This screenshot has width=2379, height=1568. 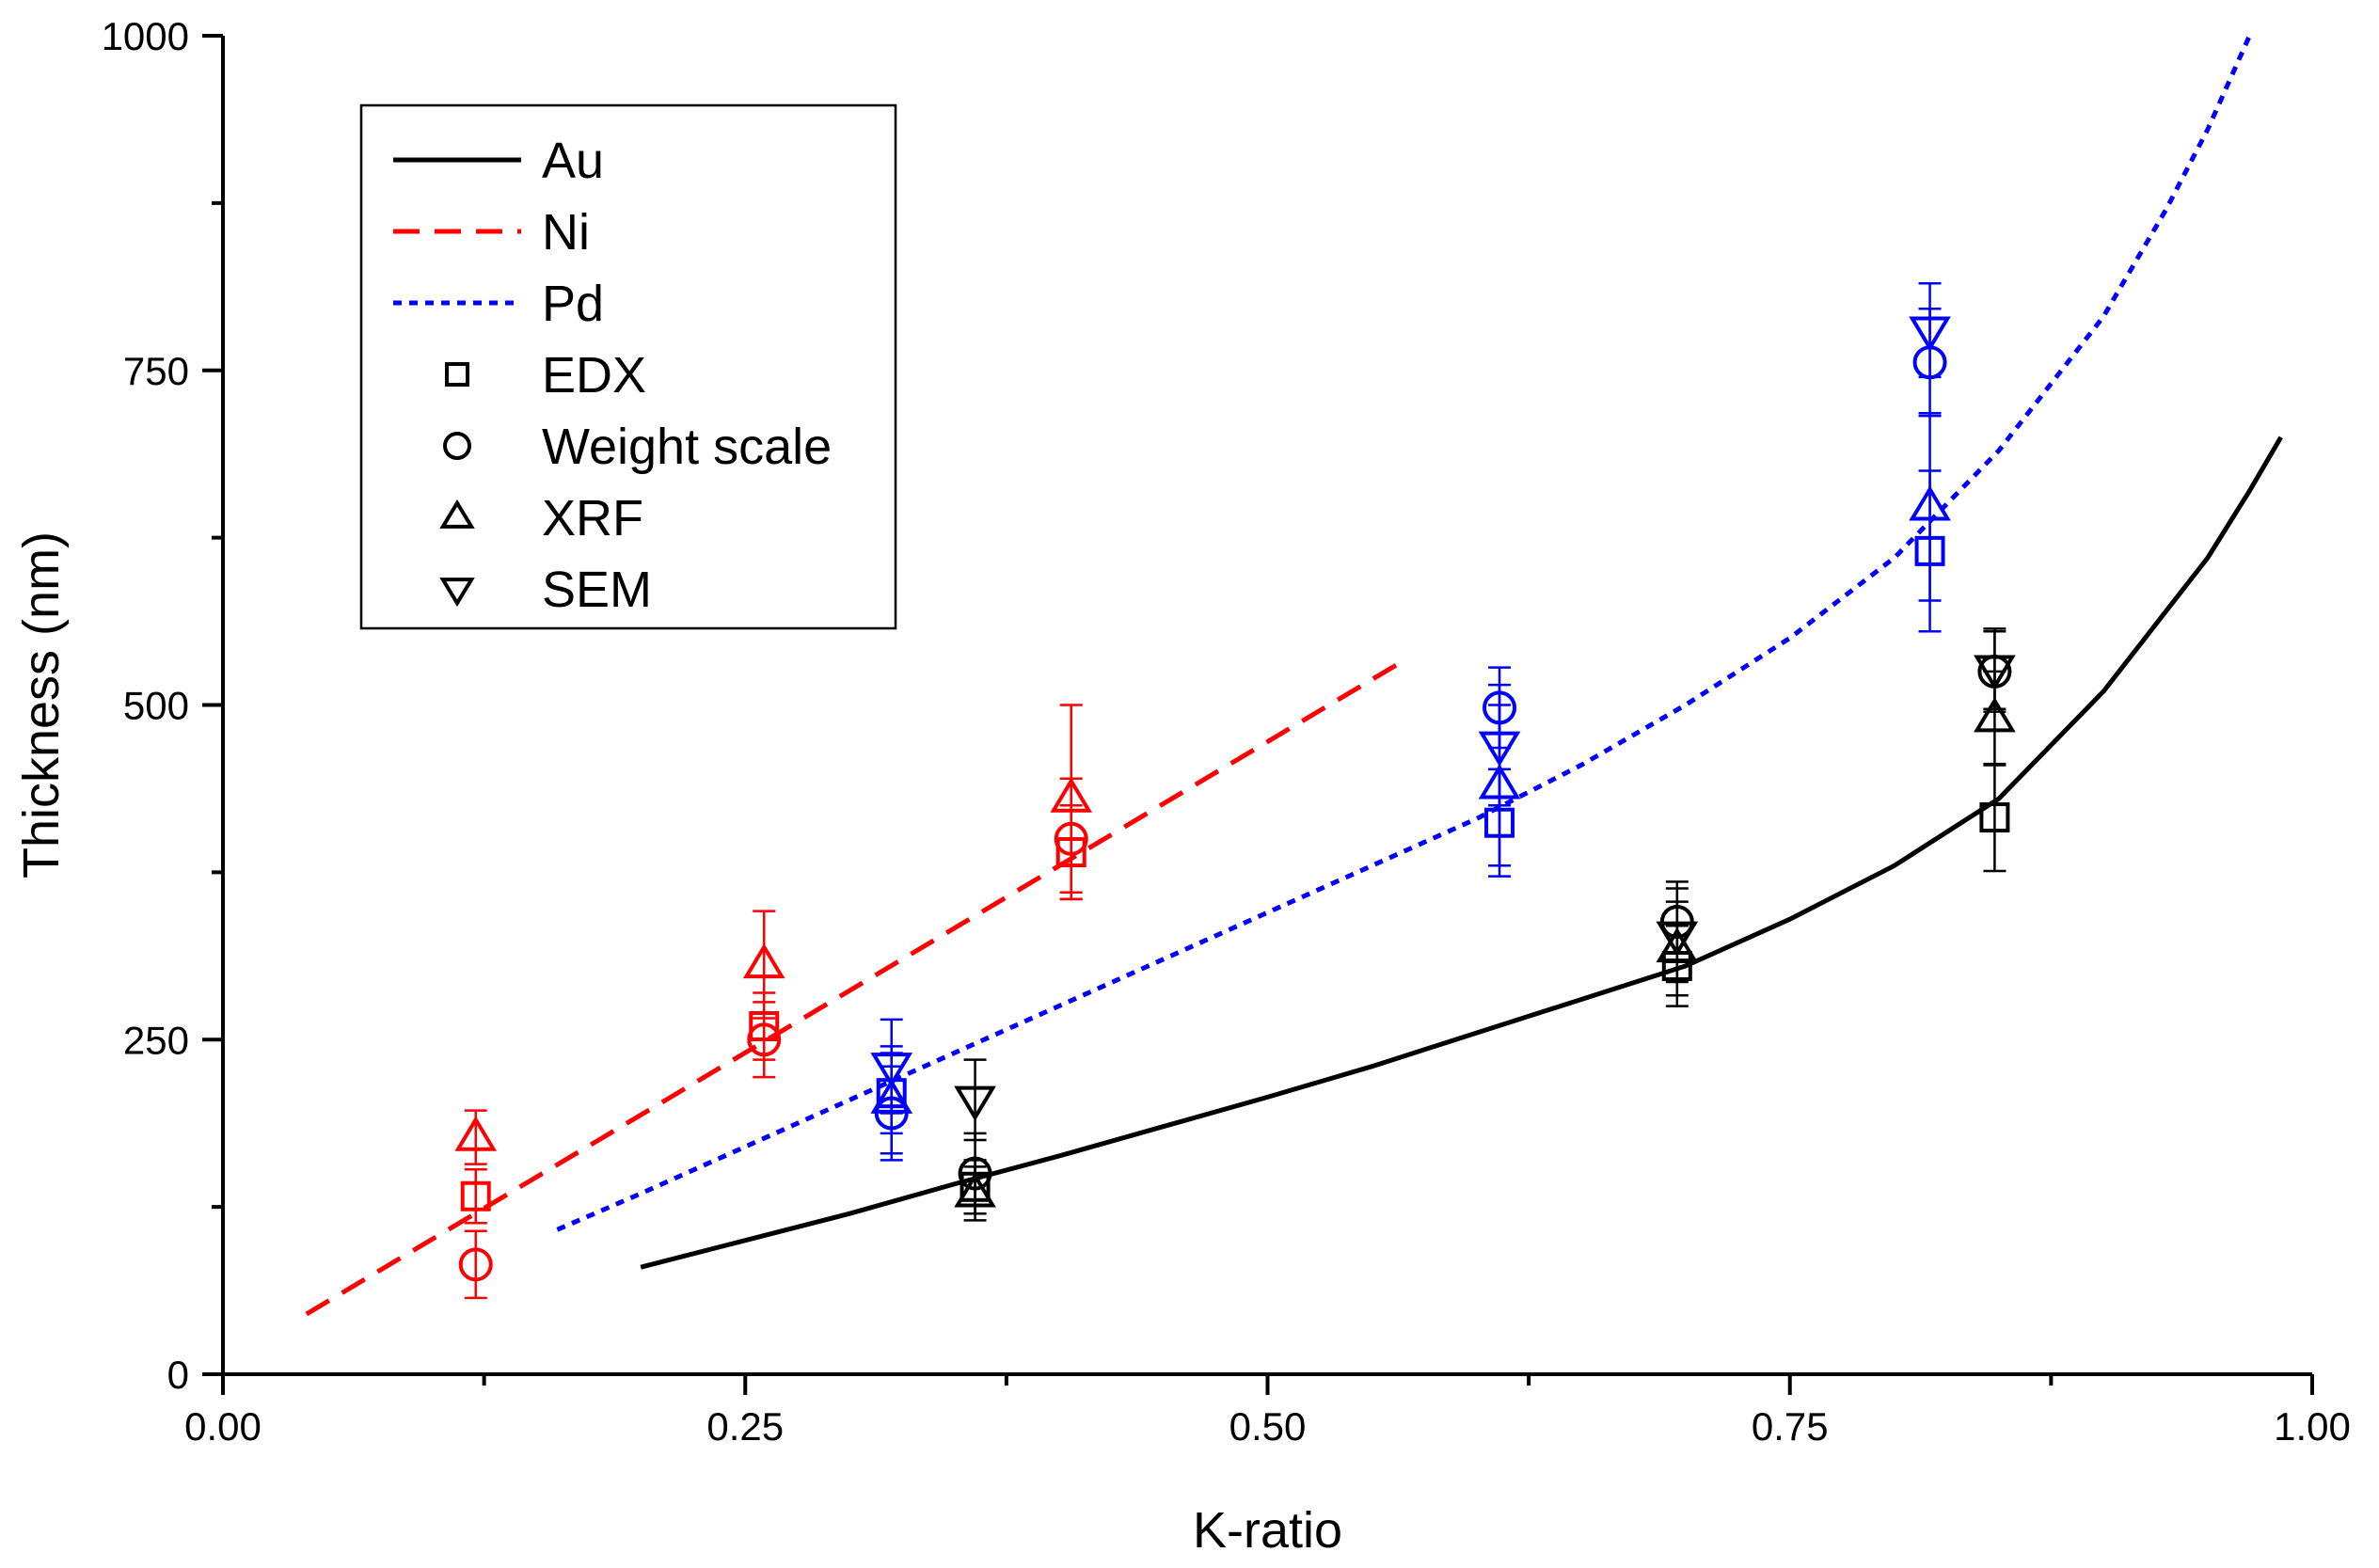 What do you see at coordinates (156, 371) in the screenshot?
I see `y-tick-label-750: 750` at bounding box center [156, 371].